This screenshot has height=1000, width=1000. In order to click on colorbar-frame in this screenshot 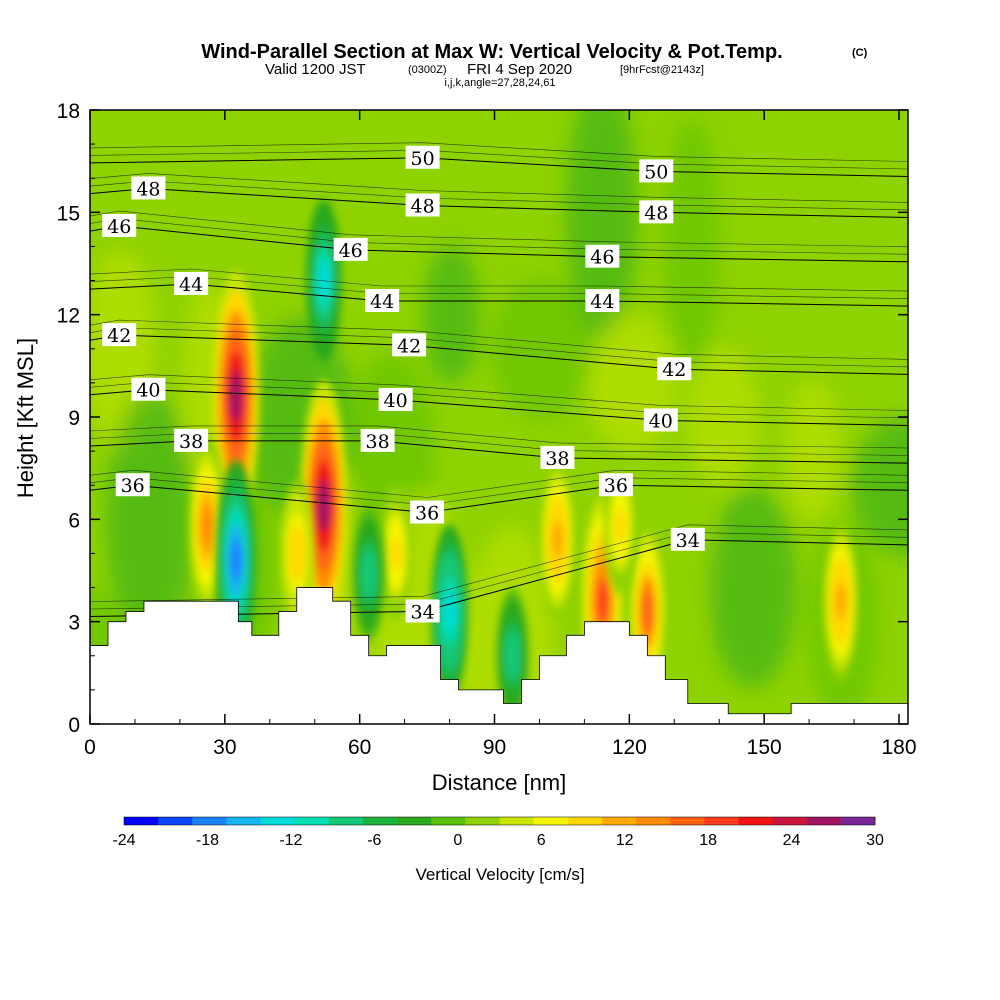, I will do `click(499, 821)`.